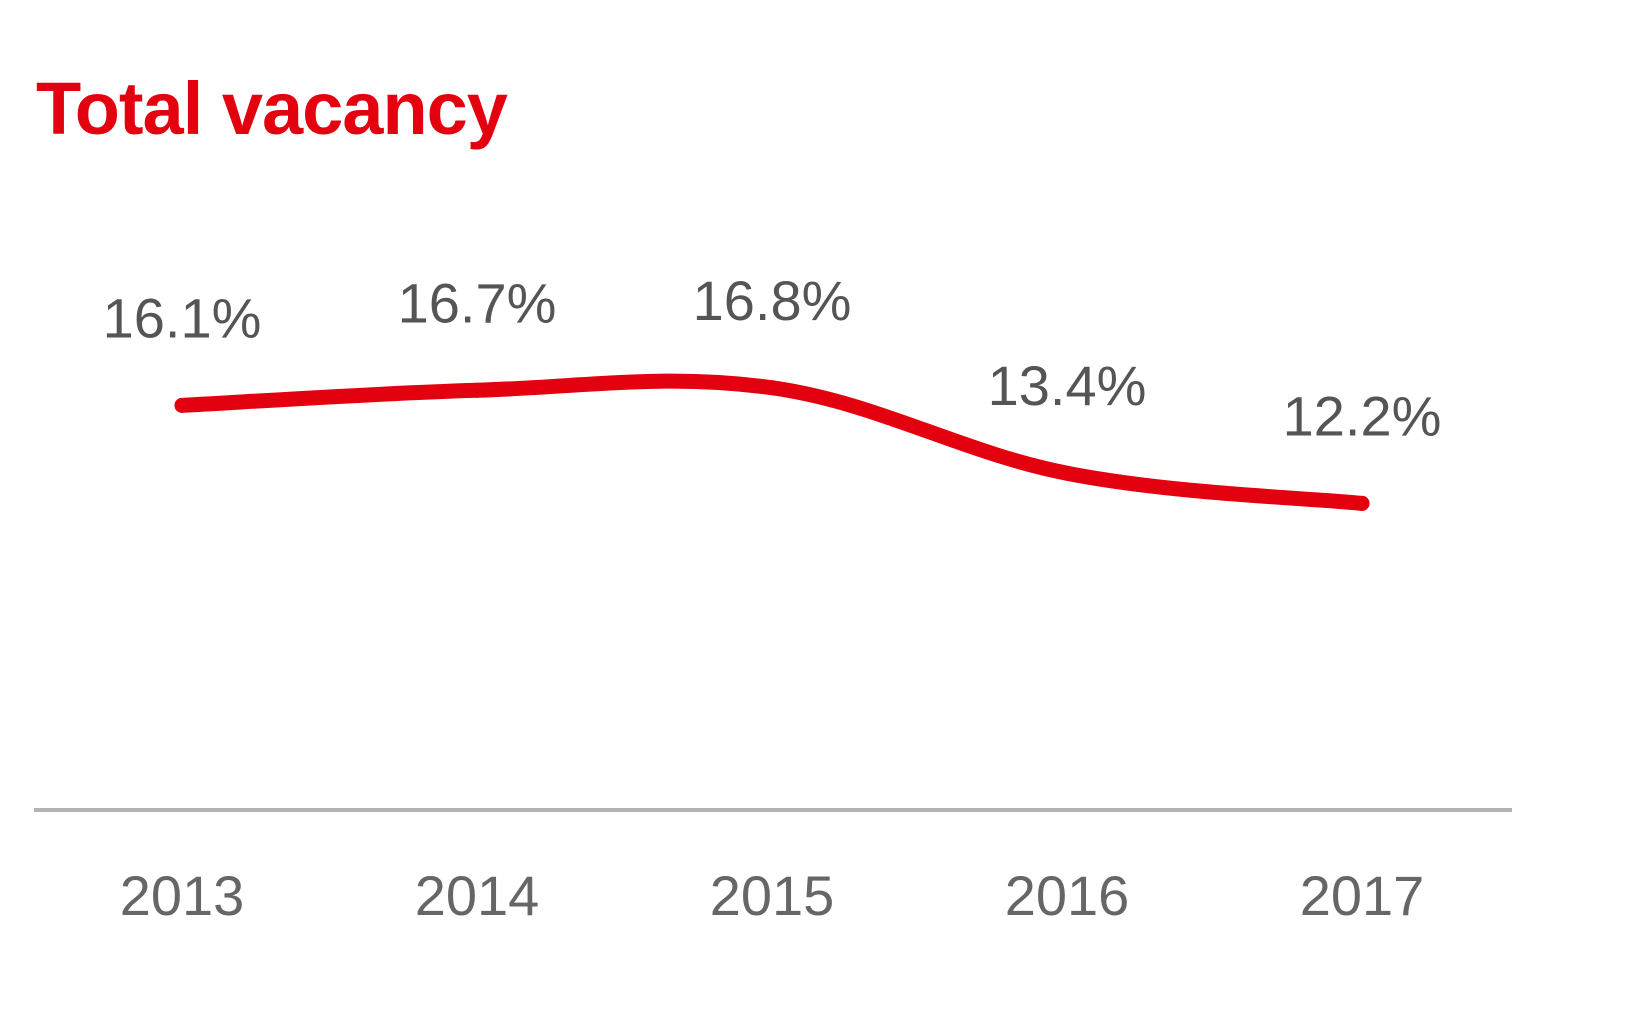 The image size is (1650, 1026). I want to click on data-label-2016: 13.4%, so click(1067, 385).